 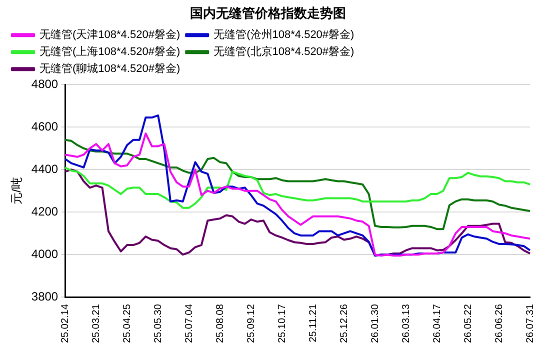 I want to click on y-tick-label: 3800, so click(x=44, y=296).